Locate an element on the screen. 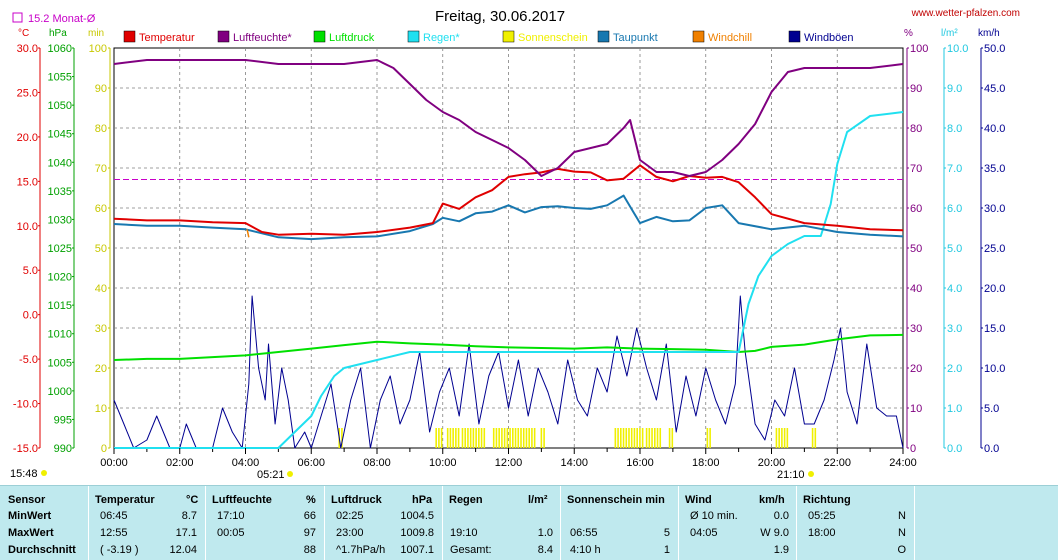 The width and height of the screenshot is (1058, 560). x-tick-label: 06:00 is located at coordinates (311, 463).